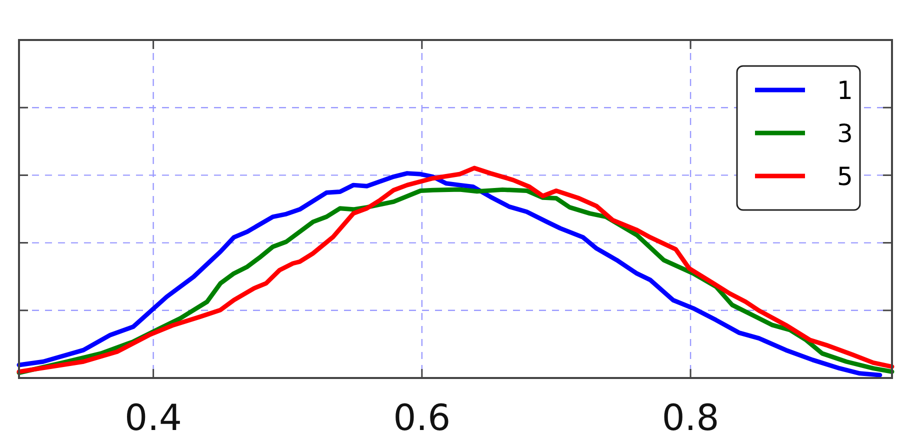 The height and width of the screenshot is (448, 907). I want to click on legend-label: 3, so click(845, 133).